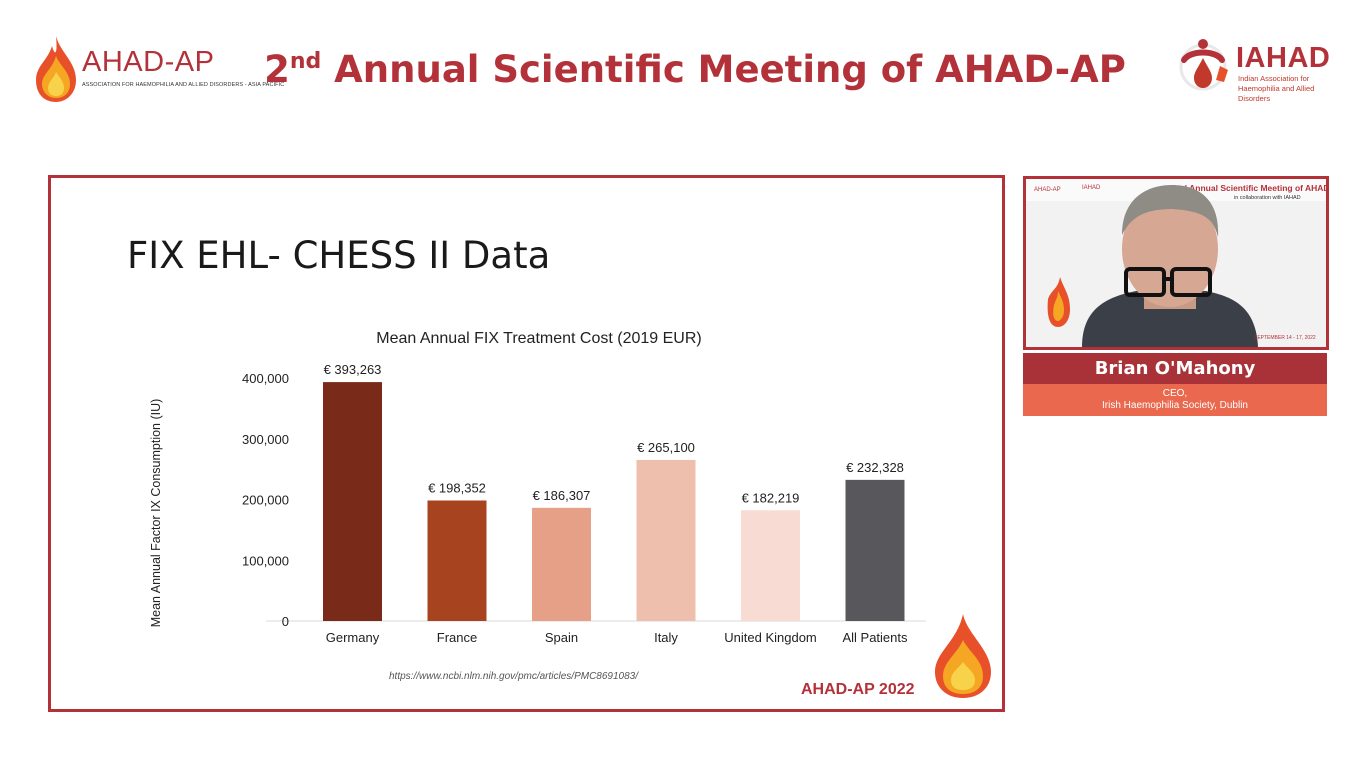  What do you see at coordinates (457, 488) in the screenshot?
I see `bar-data-label: € 198,352` at bounding box center [457, 488].